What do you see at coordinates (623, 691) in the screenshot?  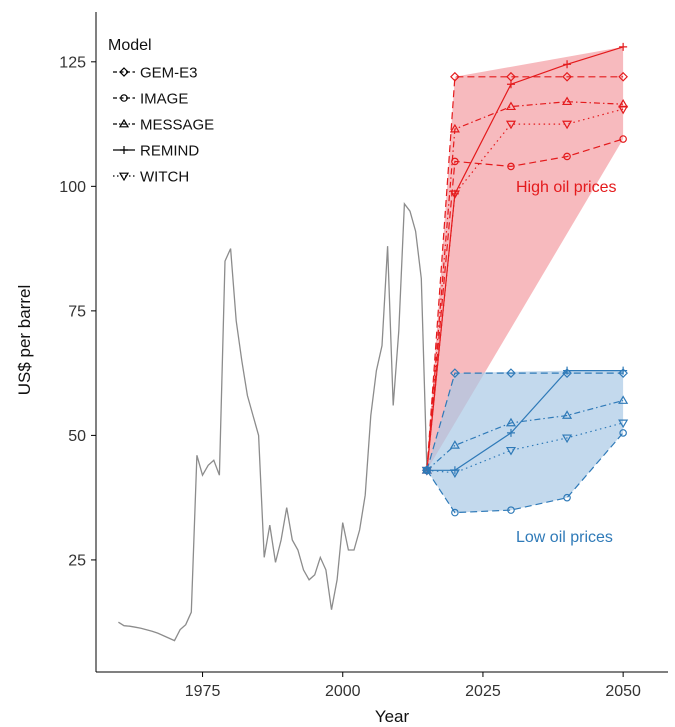 I see `x-tick-label: 2050` at bounding box center [623, 691].